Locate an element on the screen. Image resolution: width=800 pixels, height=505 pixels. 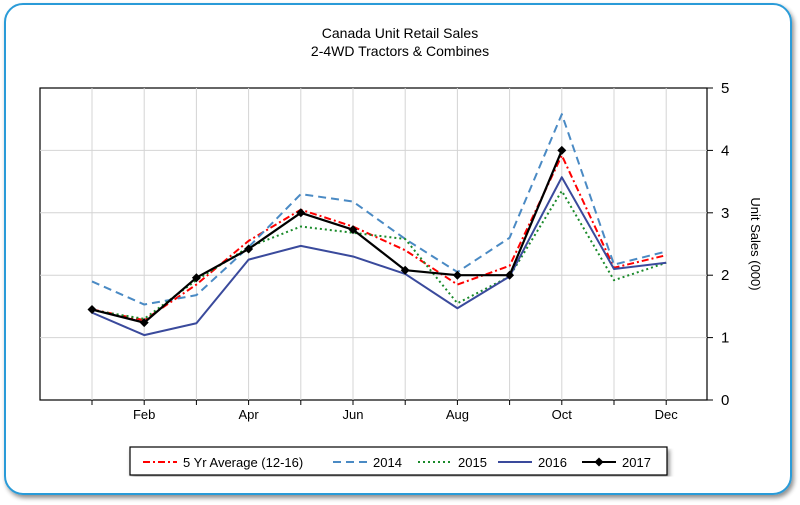
x-tick-label-oct: Oct is located at coordinates (562, 414).